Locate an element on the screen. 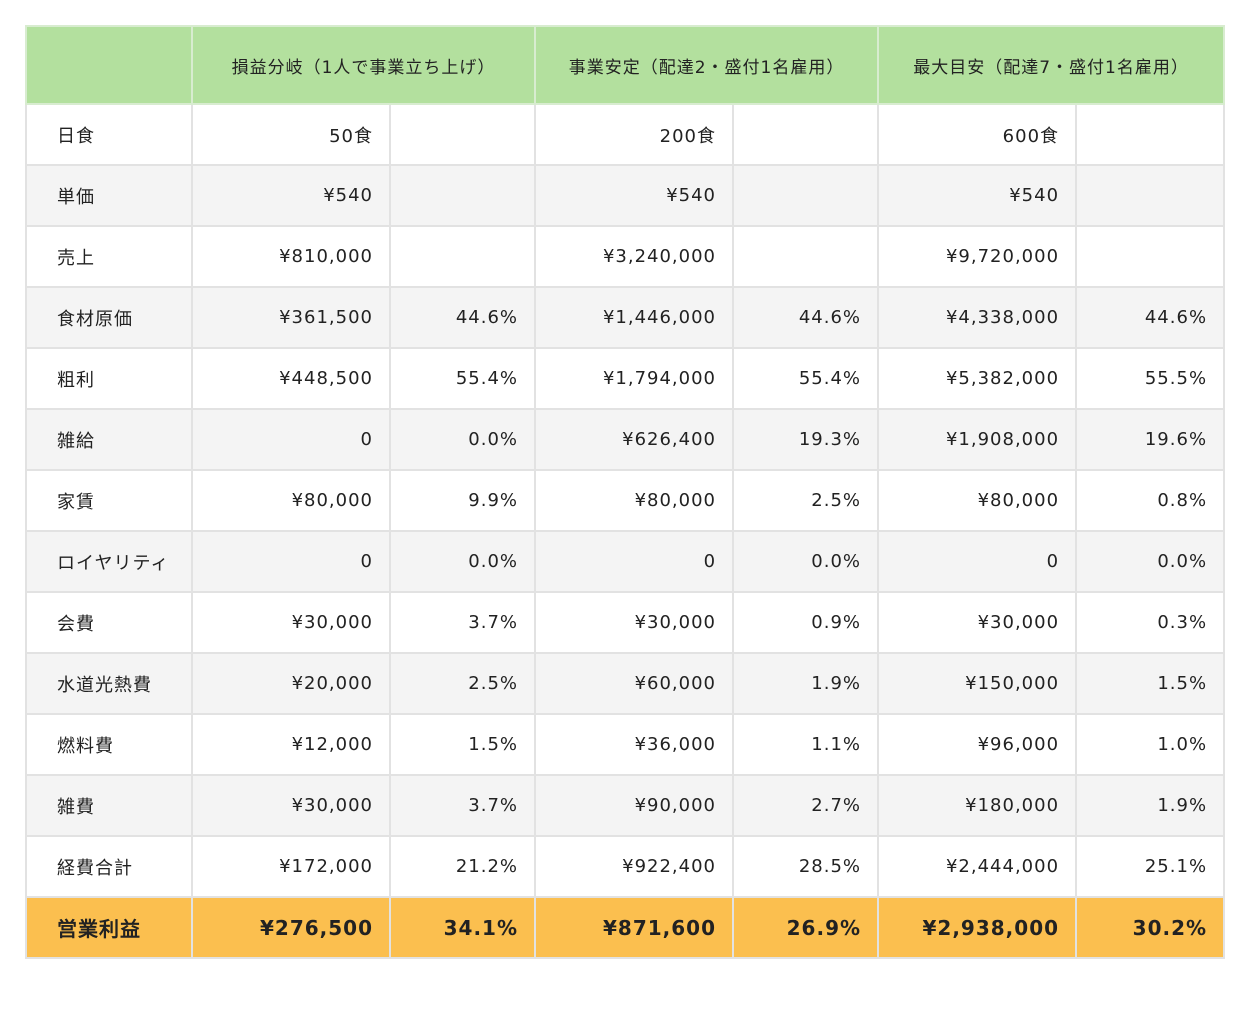  ratio-cell: 55.5% is located at coordinates (1150, 378).